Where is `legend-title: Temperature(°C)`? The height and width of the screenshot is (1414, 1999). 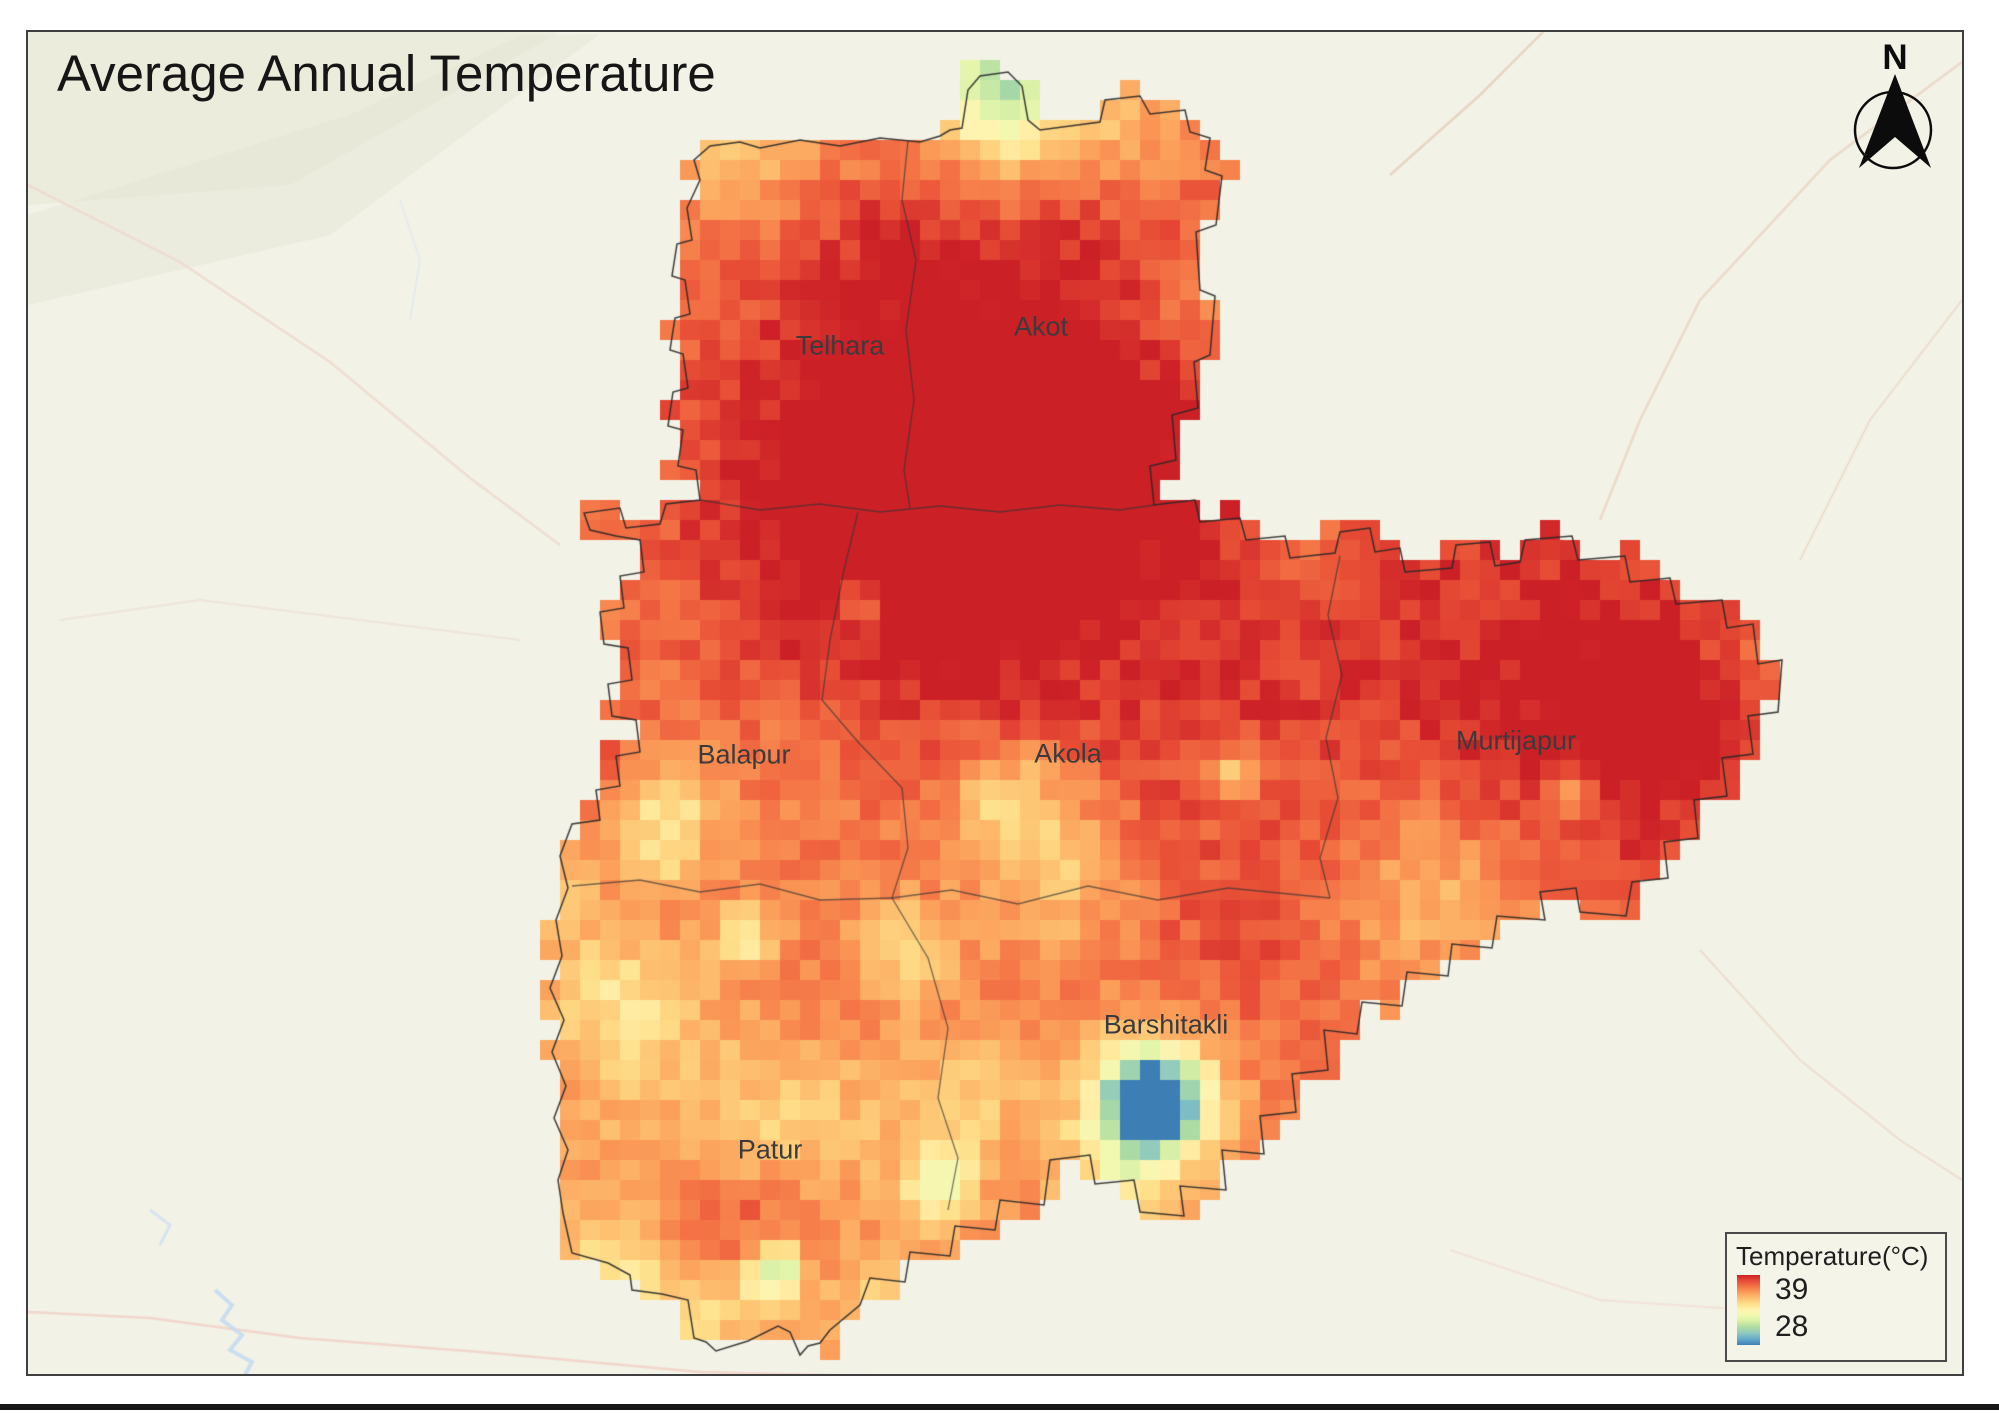
legend-title: Temperature(°C) is located at coordinates (1832, 1256).